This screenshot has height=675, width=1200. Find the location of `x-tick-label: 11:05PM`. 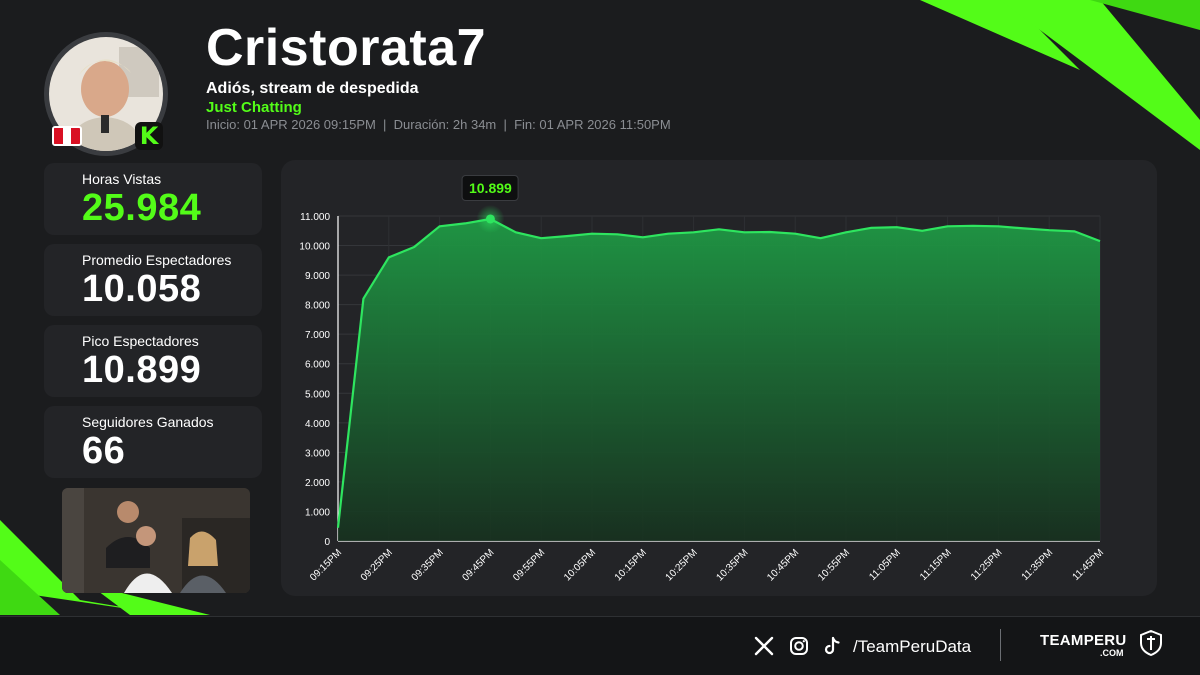

x-tick-label: 11:05PM is located at coordinates (885, 565).